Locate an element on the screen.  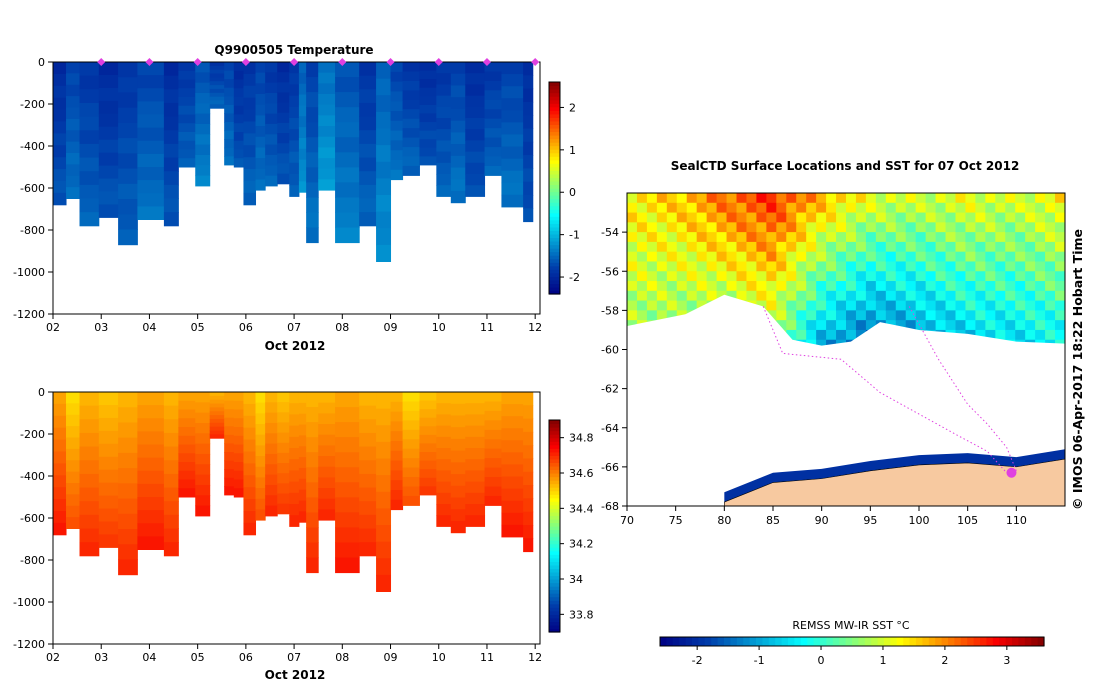
y-tick-label: -200 is located at coordinates (32, 434).